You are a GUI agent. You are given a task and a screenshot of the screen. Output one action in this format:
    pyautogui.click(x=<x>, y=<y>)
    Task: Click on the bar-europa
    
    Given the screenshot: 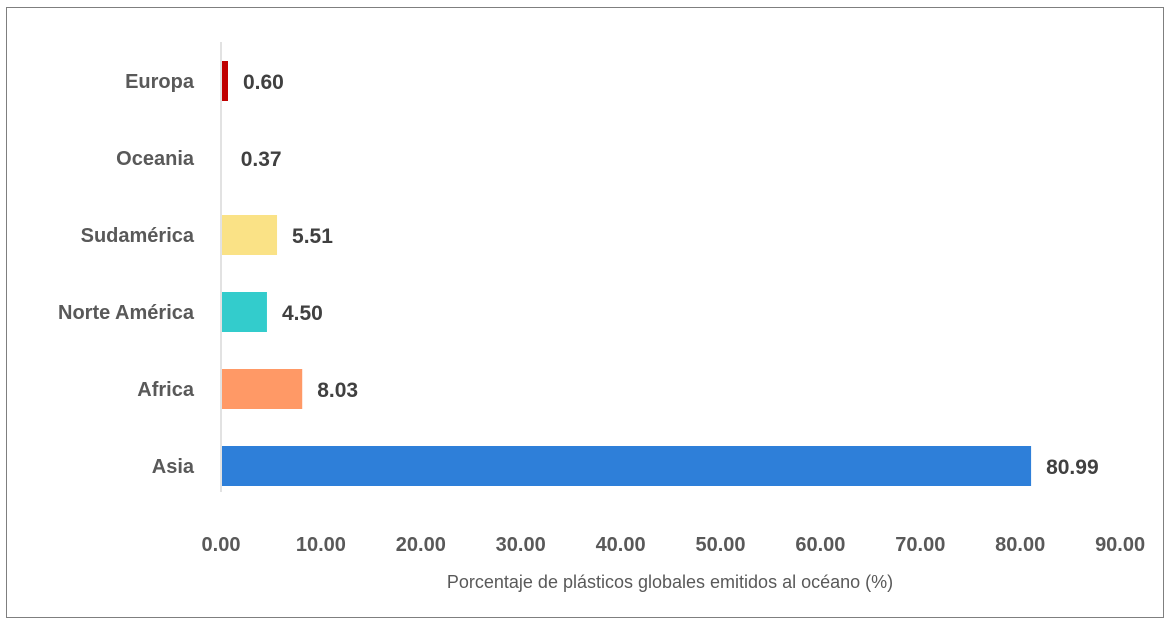 What is the action you would take?
    pyautogui.click(x=225, y=81)
    